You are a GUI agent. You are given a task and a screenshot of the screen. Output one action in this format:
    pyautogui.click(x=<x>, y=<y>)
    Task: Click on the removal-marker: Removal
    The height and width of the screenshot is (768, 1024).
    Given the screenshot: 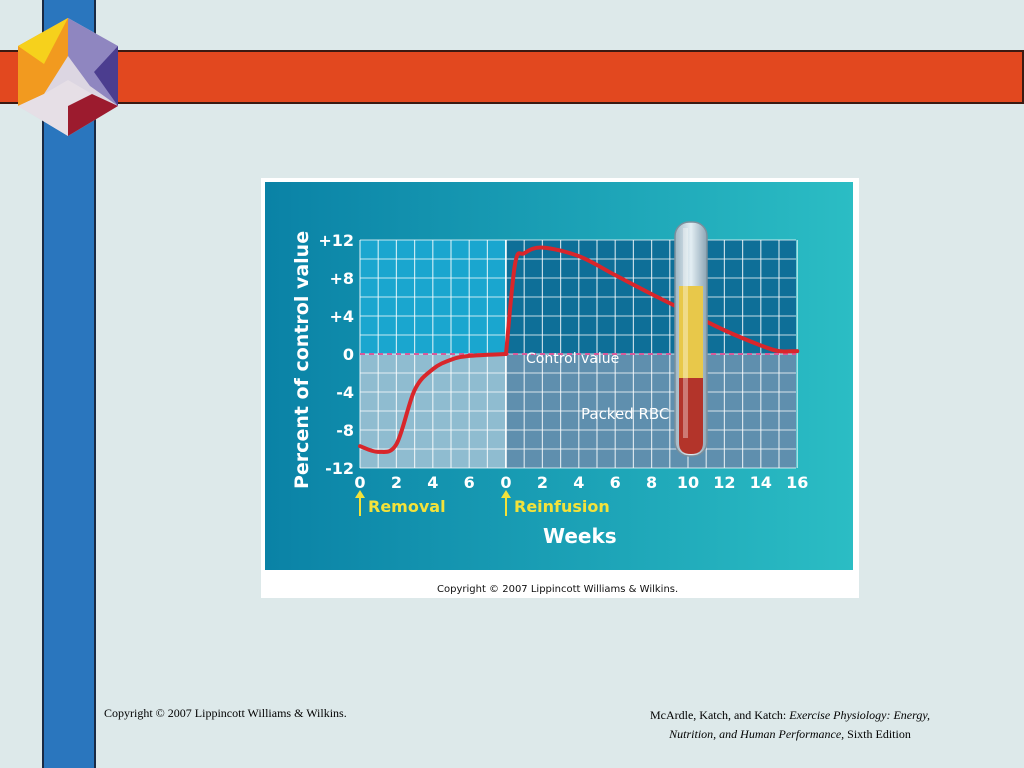 What is the action you would take?
    pyautogui.click(x=400, y=503)
    